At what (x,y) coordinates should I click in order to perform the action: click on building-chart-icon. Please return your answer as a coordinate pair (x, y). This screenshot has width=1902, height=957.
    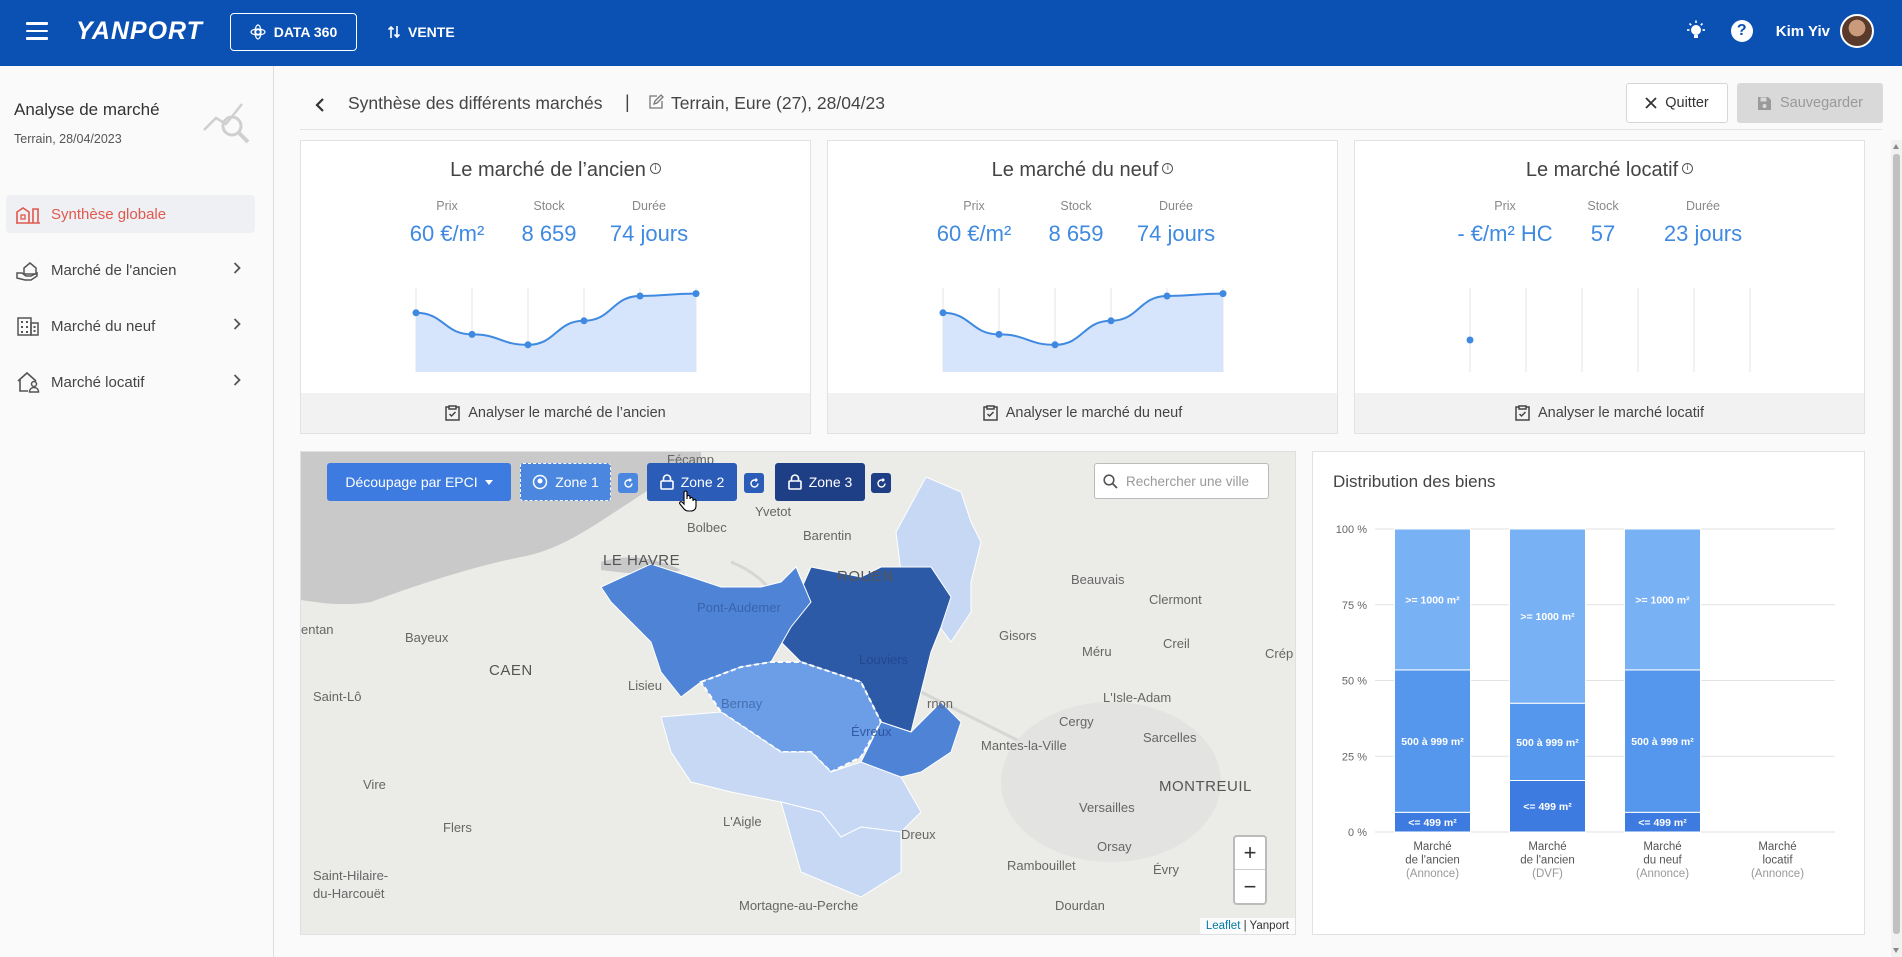
    Looking at the image, I should click on (28, 214).